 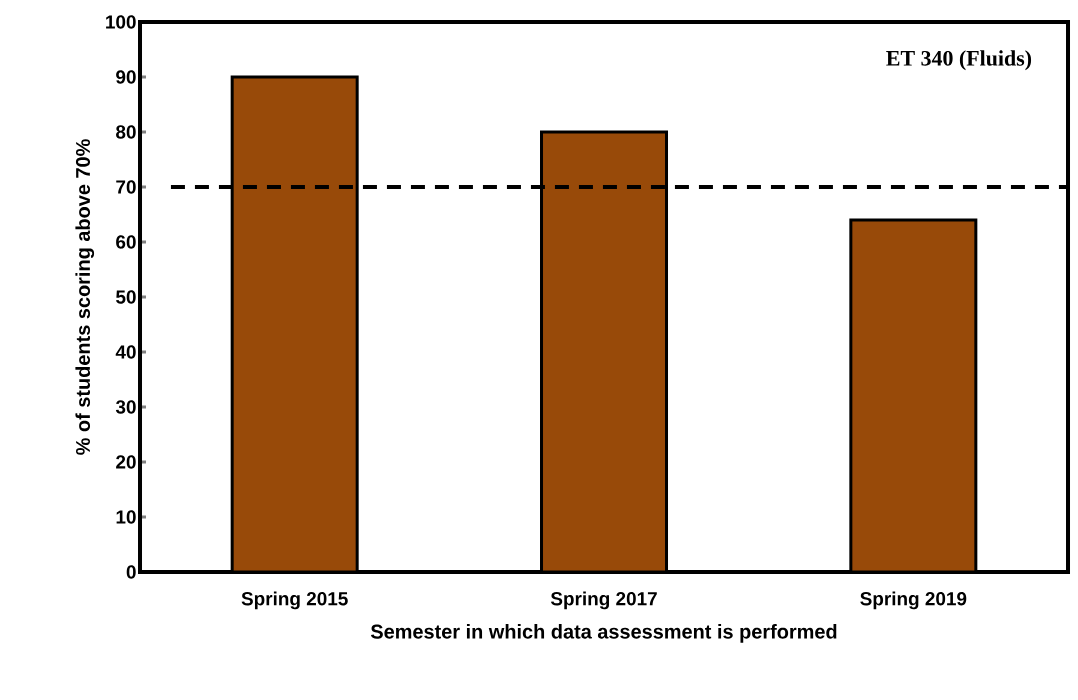 I want to click on y-tick-label: 80, so click(x=126, y=132).